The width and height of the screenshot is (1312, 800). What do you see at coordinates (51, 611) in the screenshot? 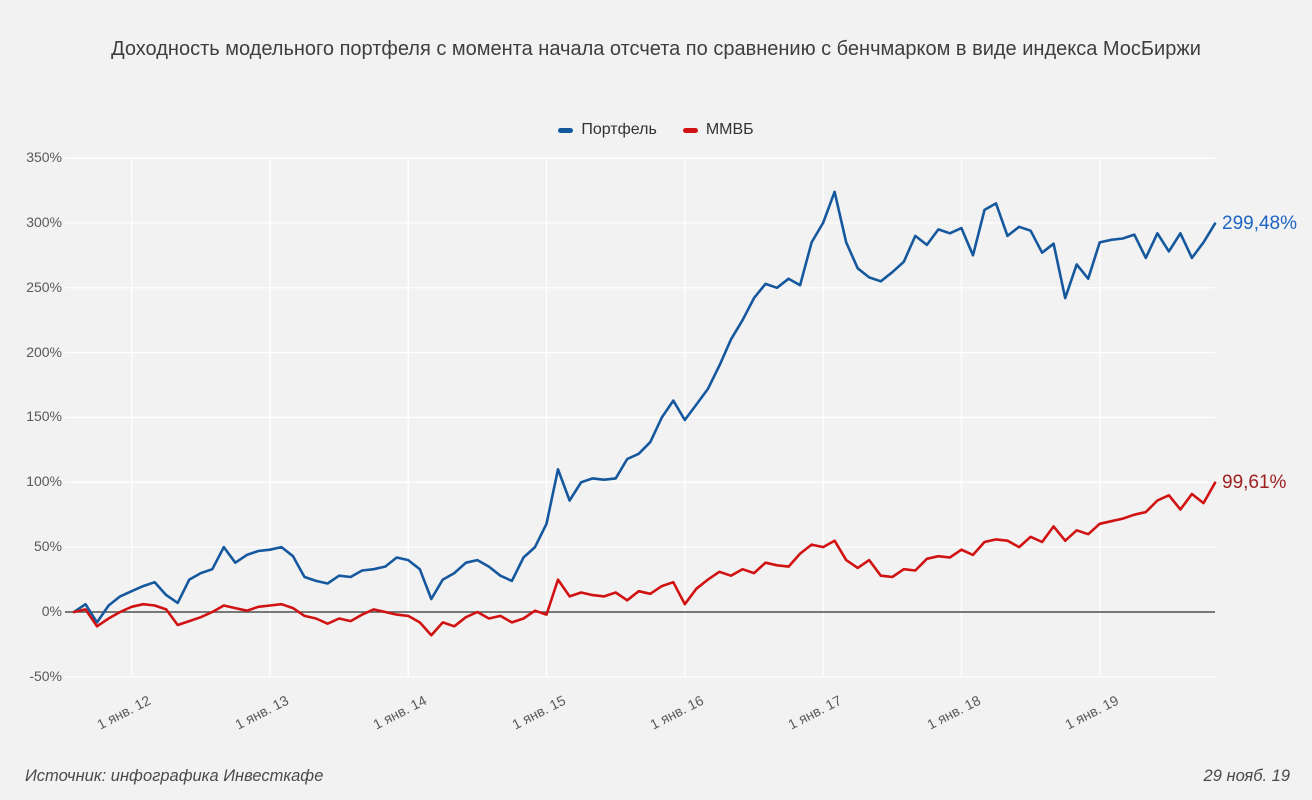
I see `y-axis-tick-label: 0%` at bounding box center [51, 611].